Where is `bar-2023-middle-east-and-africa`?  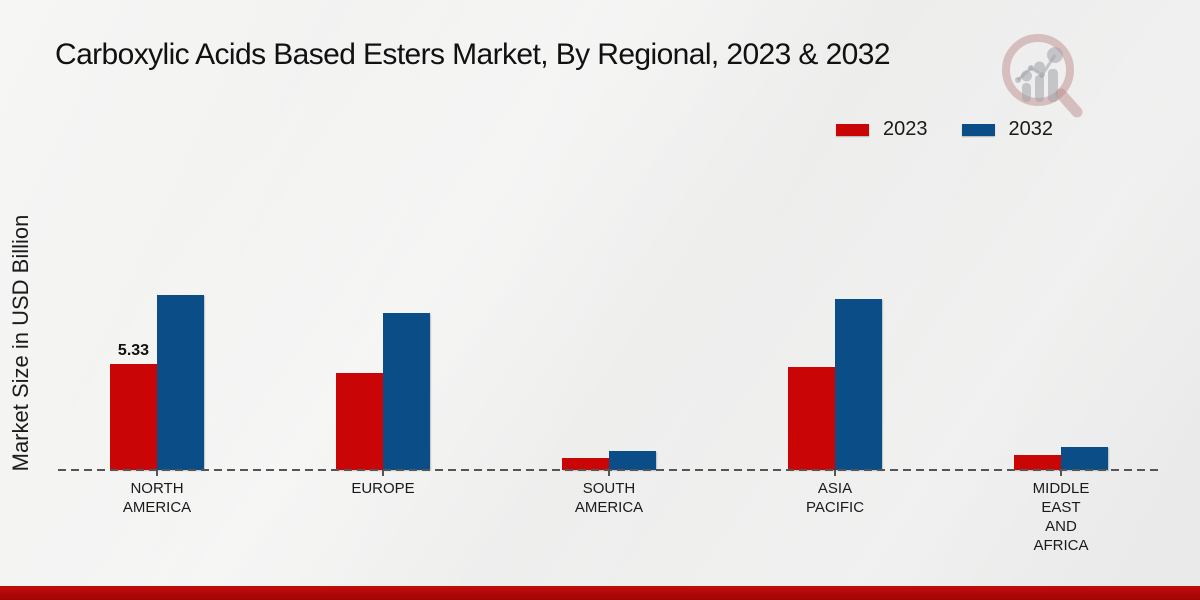
bar-2023-middle-east-and-africa is located at coordinates (1037, 462).